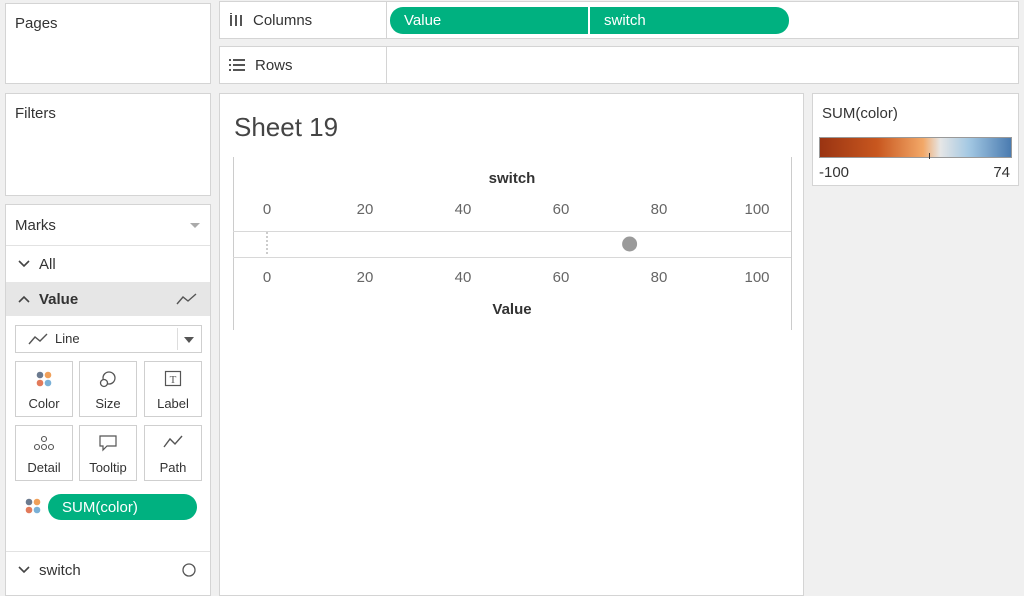 Image resolution: width=1024 pixels, height=596 pixels. I want to click on value-column-pill: Value, so click(489, 20).